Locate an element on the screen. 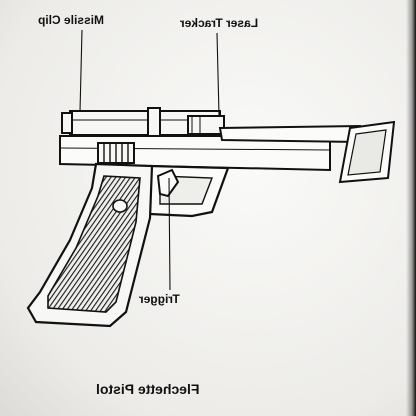 The width and height of the screenshot is (416, 416). grip-part is located at coordinates (90, 245).